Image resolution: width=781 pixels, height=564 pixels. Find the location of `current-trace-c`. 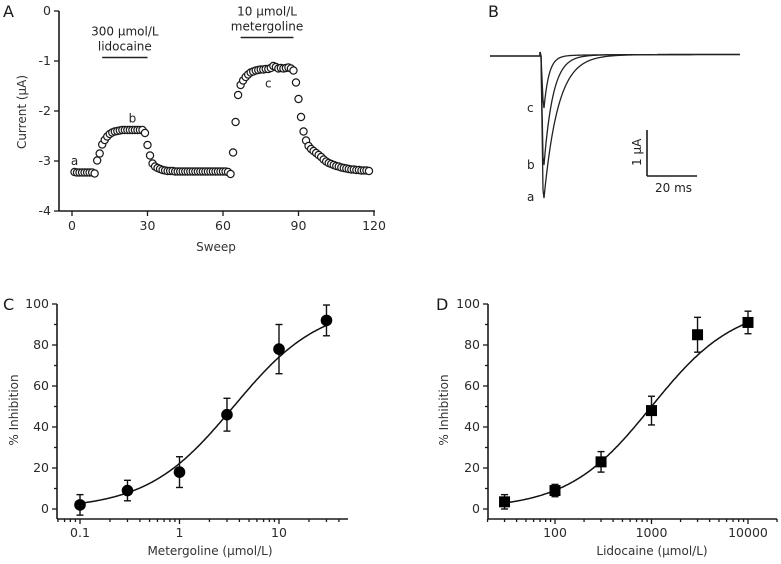

current-trace-c is located at coordinates (615, 80).